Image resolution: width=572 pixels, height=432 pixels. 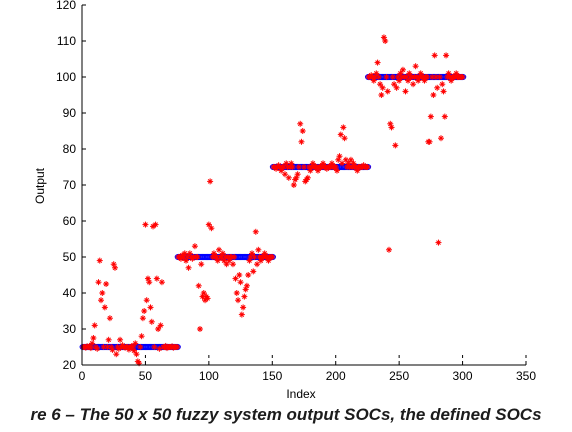 What do you see at coordinates (70, 185) in the screenshot?
I see `y-tick-label: 70` at bounding box center [70, 185].